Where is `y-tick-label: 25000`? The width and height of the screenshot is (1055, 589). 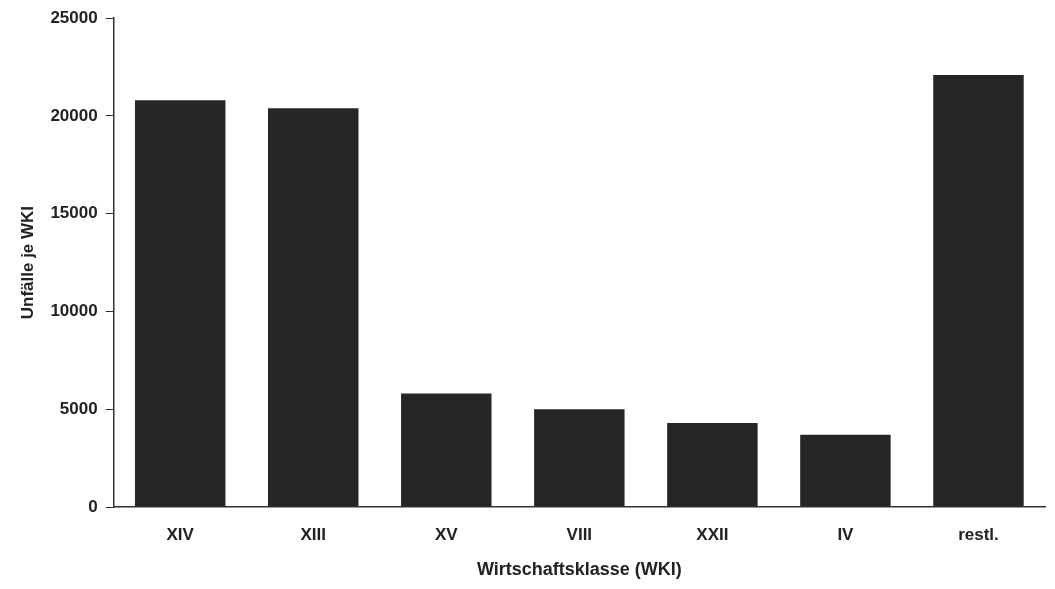 y-tick-label: 25000 is located at coordinates (74, 17).